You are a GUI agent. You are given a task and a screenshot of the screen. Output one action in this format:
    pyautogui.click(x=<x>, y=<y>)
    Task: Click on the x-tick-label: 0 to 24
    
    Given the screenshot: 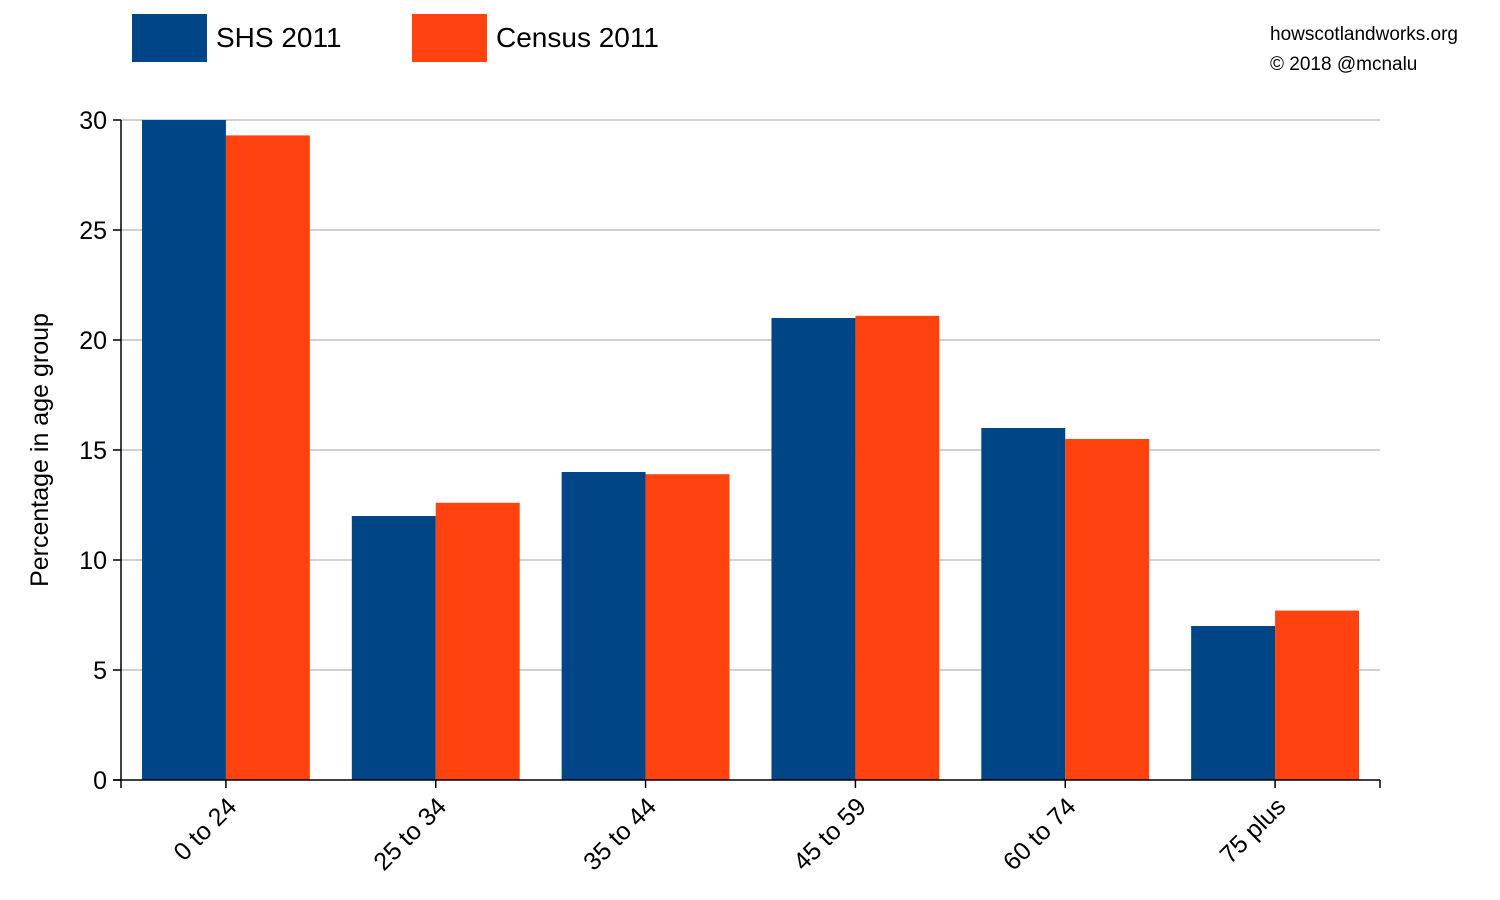 What is the action you would take?
    pyautogui.click(x=205, y=829)
    